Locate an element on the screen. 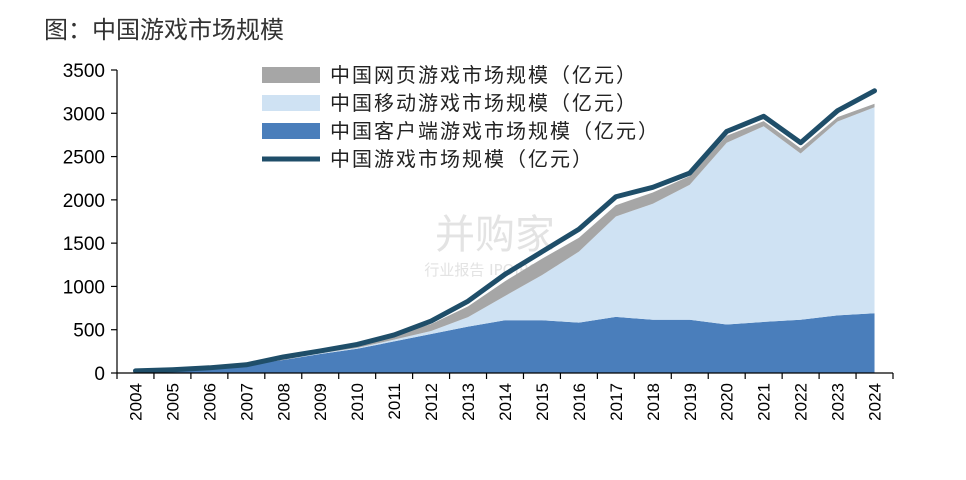 Image resolution: width=966 pixels, height=480 pixels. y-tick-label: 2000 is located at coordinates (84, 201).